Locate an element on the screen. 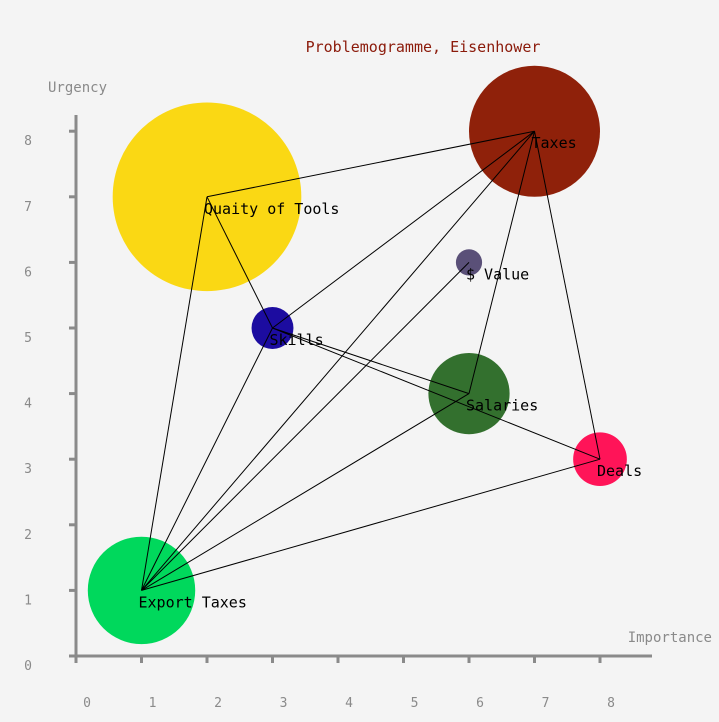 The image size is (719, 722). bubble-label: Quaity of Tools is located at coordinates (271, 209).